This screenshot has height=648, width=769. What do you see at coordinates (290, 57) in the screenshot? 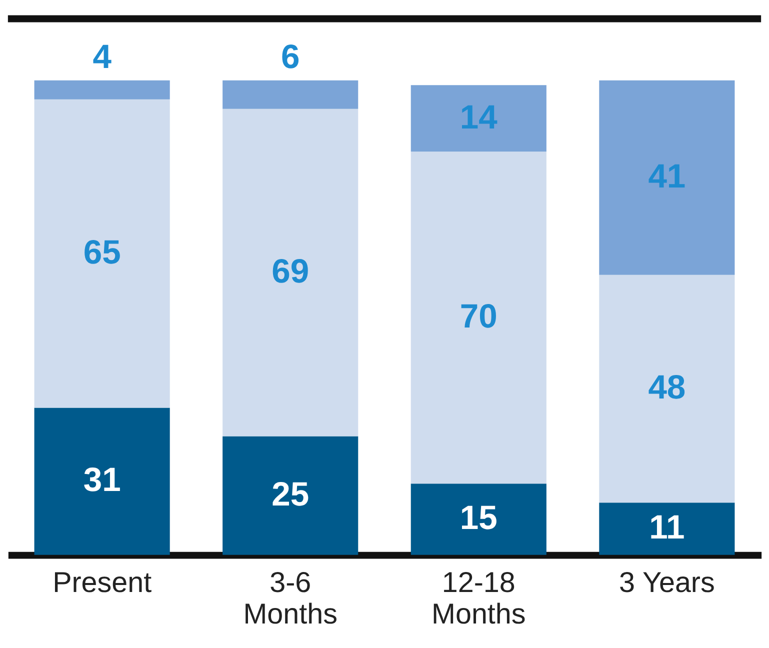
I see `data-label: 6` at bounding box center [290, 57].